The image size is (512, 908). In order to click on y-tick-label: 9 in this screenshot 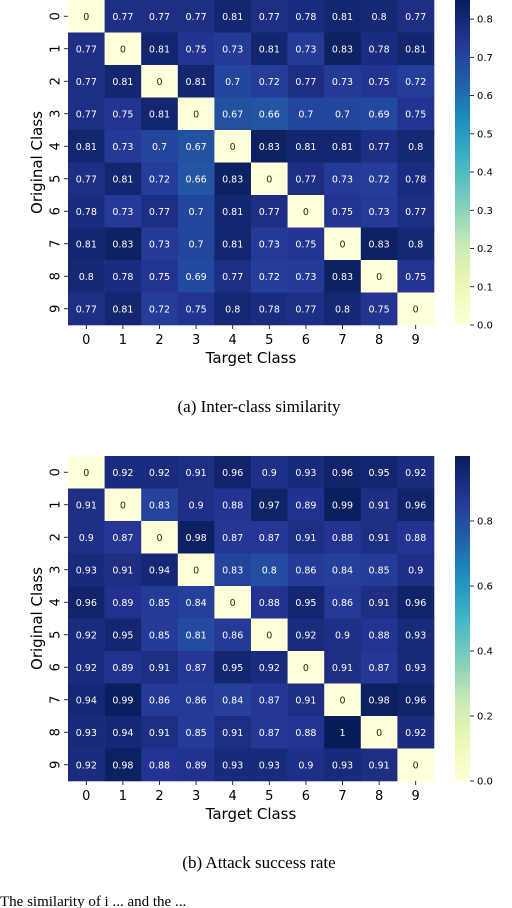, I will do `click(56, 309)`.